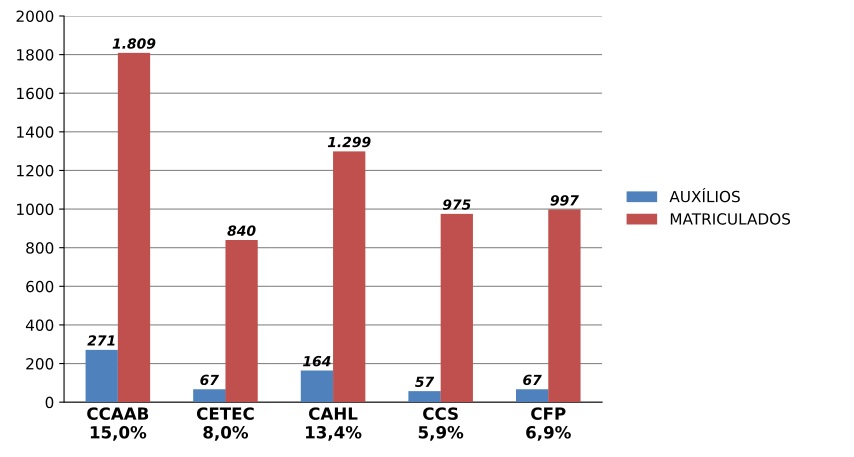 The height and width of the screenshot is (457, 854). Describe the element at coordinates (704, 195) in the screenshot. I see `legend-label: AUXÍLIOS` at that location.